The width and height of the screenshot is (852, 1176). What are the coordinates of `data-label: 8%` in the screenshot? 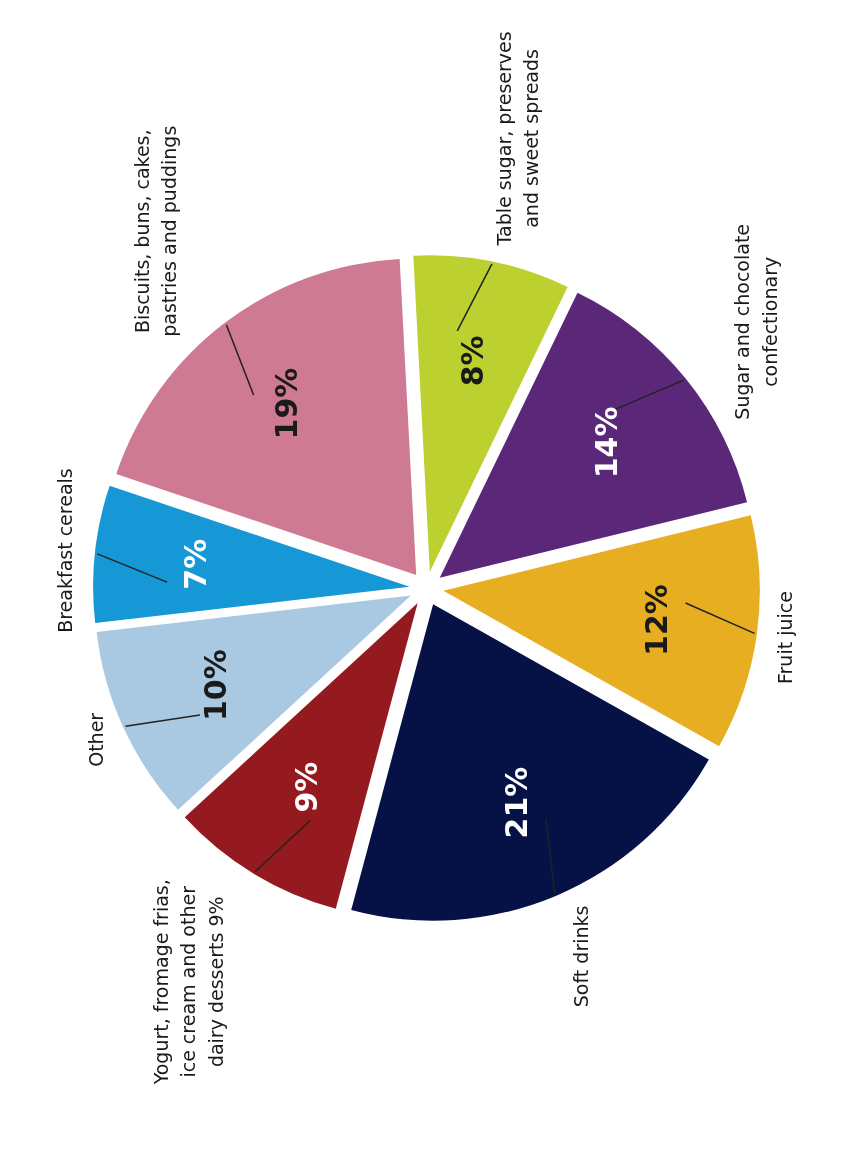 It's located at (472, 361).